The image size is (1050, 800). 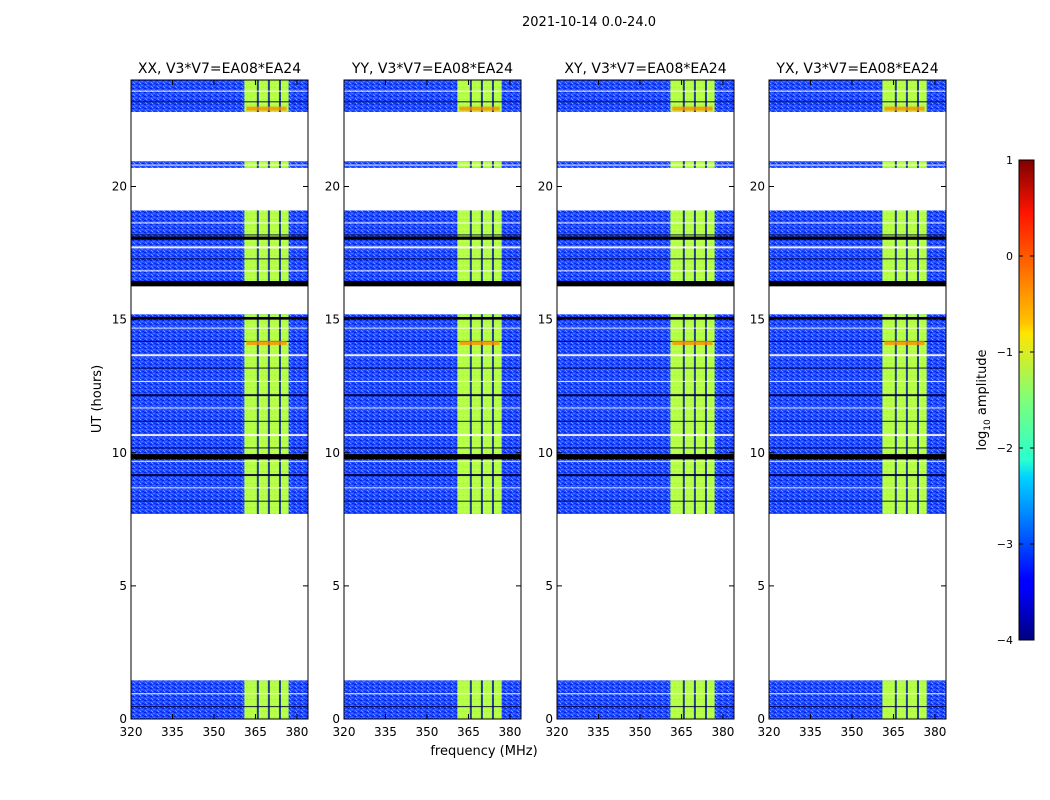 I want to click on colorbar-label-sub: 10, so click(x=988, y=425).